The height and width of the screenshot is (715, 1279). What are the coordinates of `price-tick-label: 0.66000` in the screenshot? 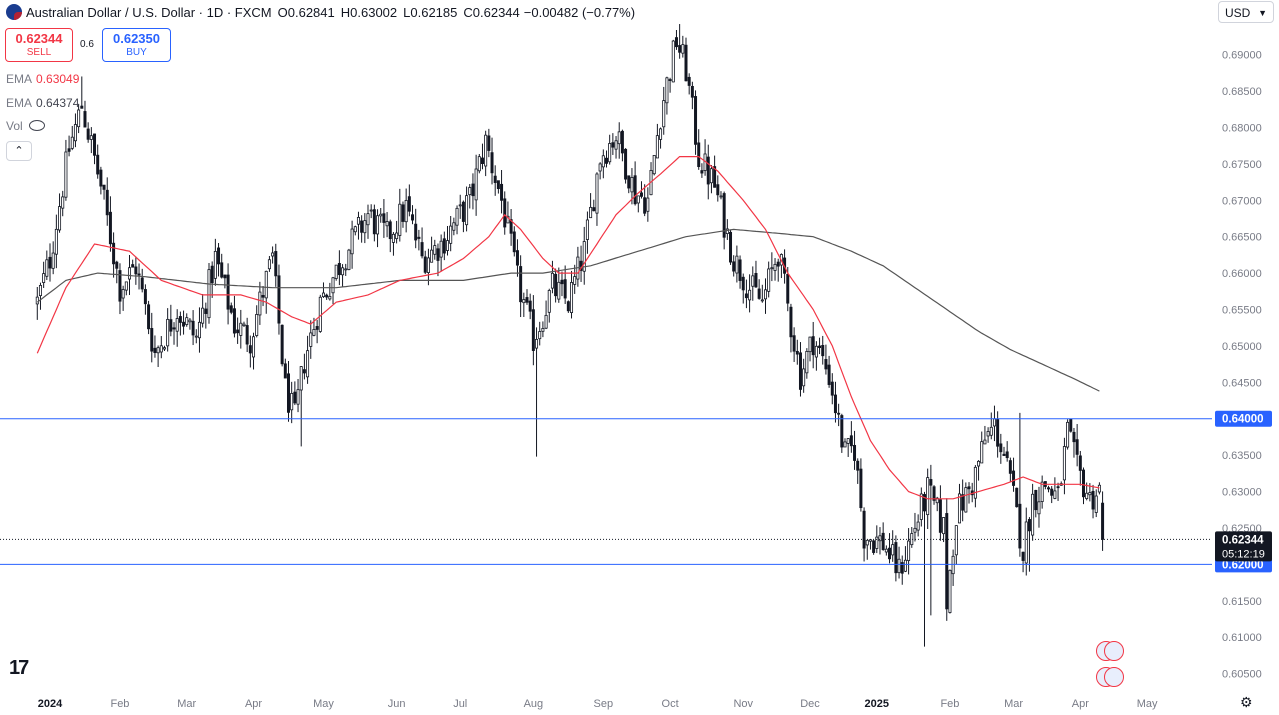 It's located at (1242, 274).